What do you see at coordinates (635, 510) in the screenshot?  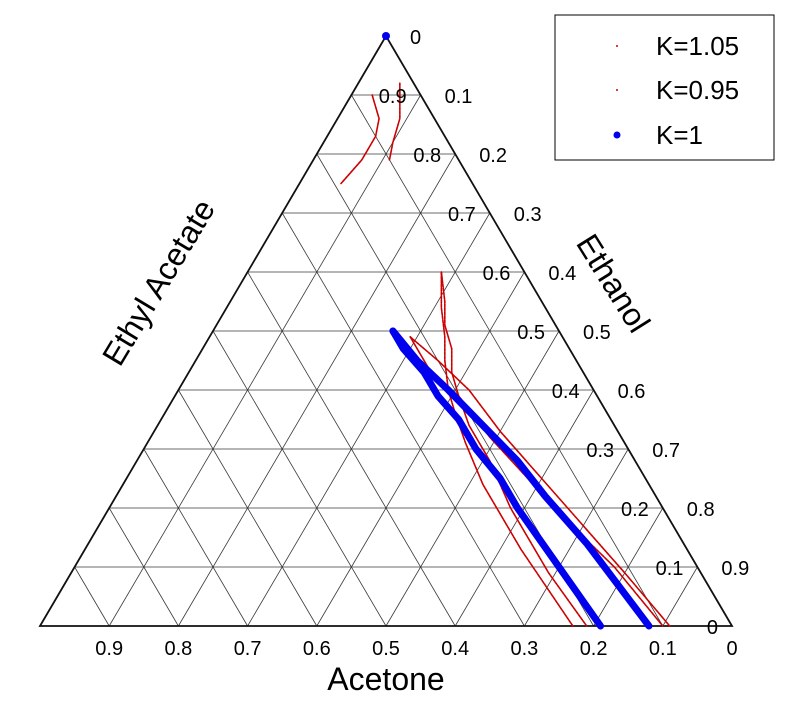 I see `tick-left-2: 0.2` at bounding box center [635, 510].